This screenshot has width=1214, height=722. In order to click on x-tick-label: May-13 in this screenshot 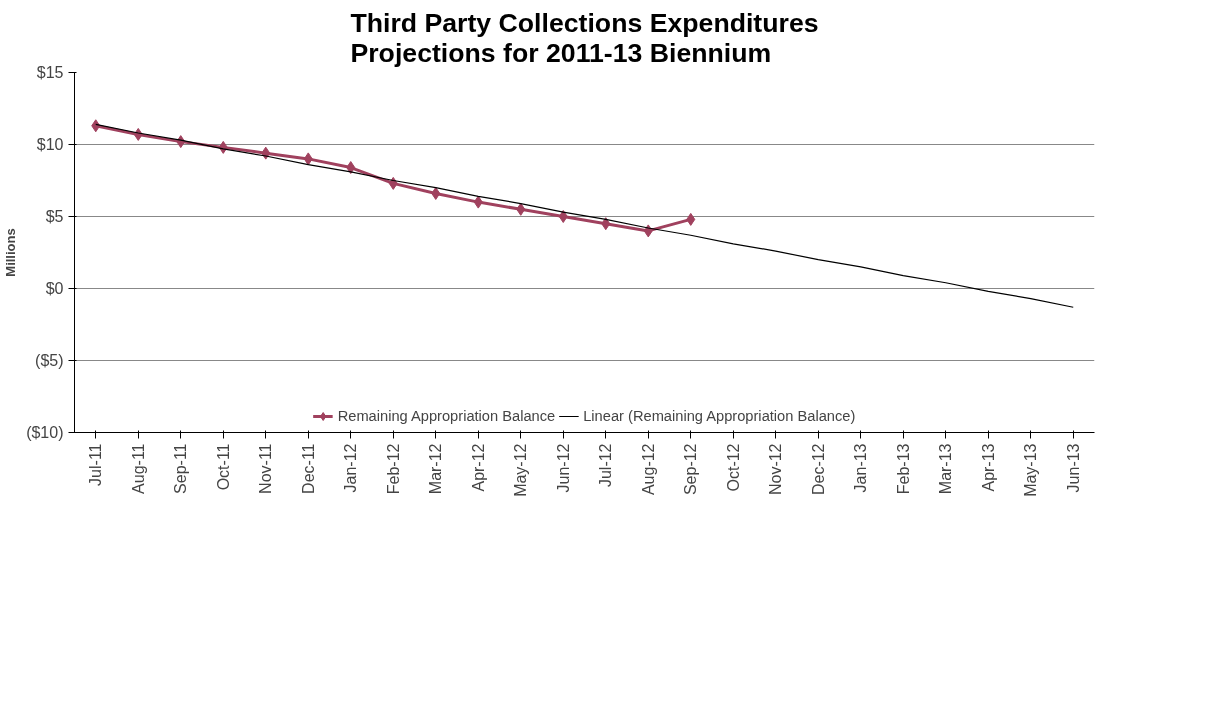, I will do `click(1031, 470)`.